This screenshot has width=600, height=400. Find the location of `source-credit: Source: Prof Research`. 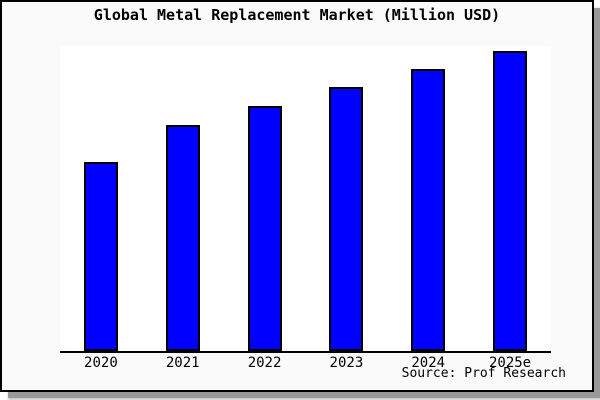

source-credit: Source: Prof Research is located at coordinates (483, 373).